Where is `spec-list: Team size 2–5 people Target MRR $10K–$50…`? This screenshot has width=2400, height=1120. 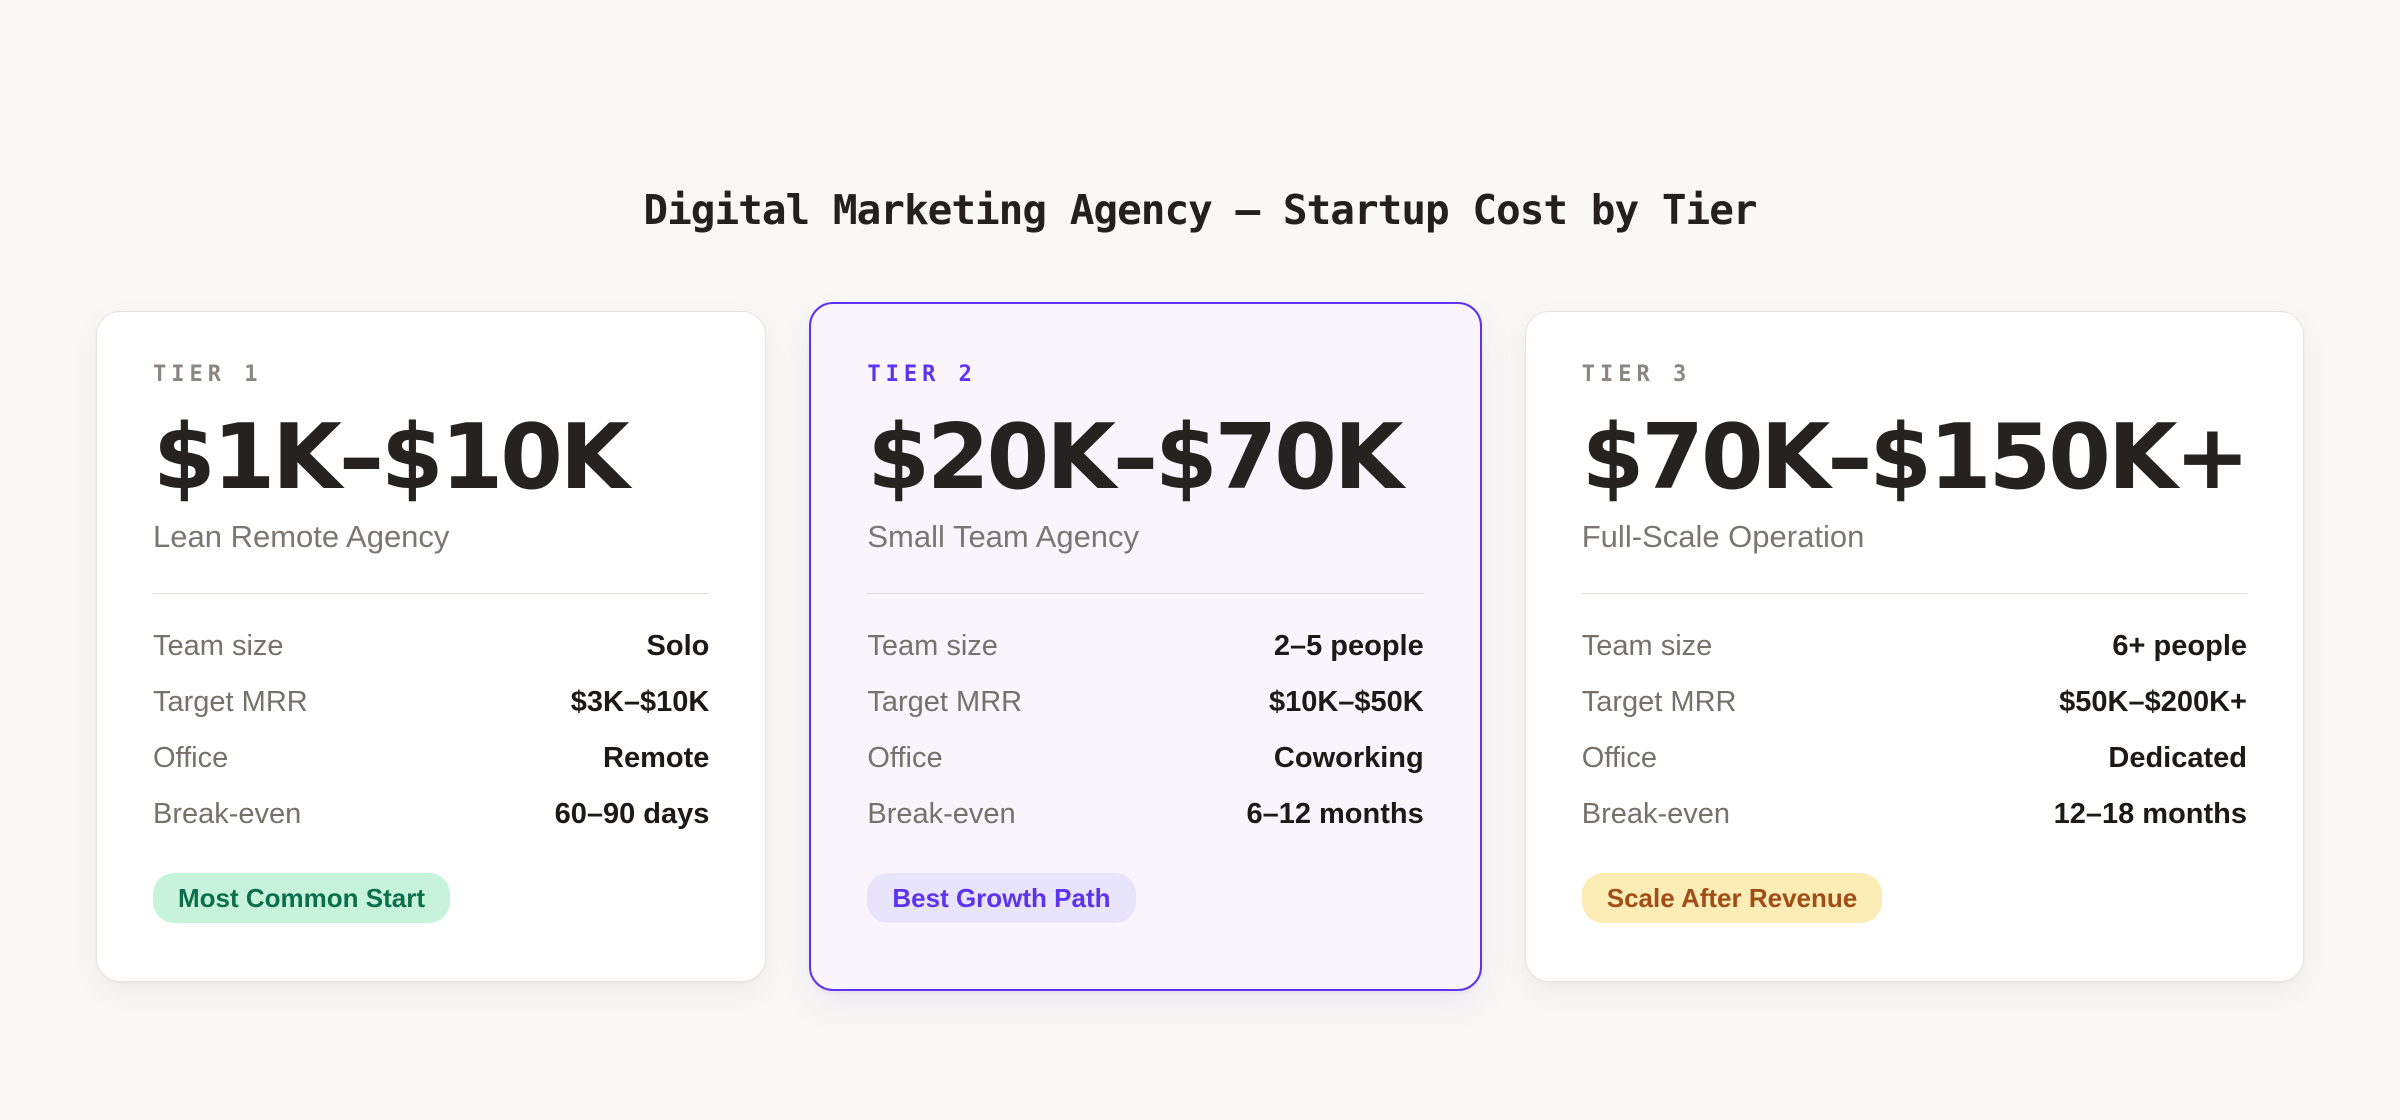 spec-list: Team size 2–5 people Target MRR $10K–$50… is located at coordinates (1145, 730).